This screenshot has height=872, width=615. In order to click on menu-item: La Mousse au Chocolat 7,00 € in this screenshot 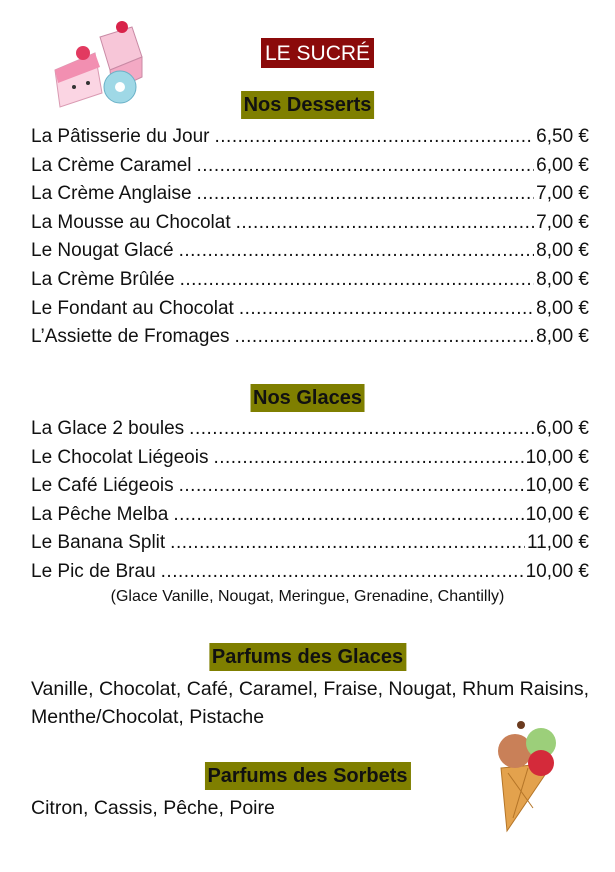, I will do `click(310, 223)`.